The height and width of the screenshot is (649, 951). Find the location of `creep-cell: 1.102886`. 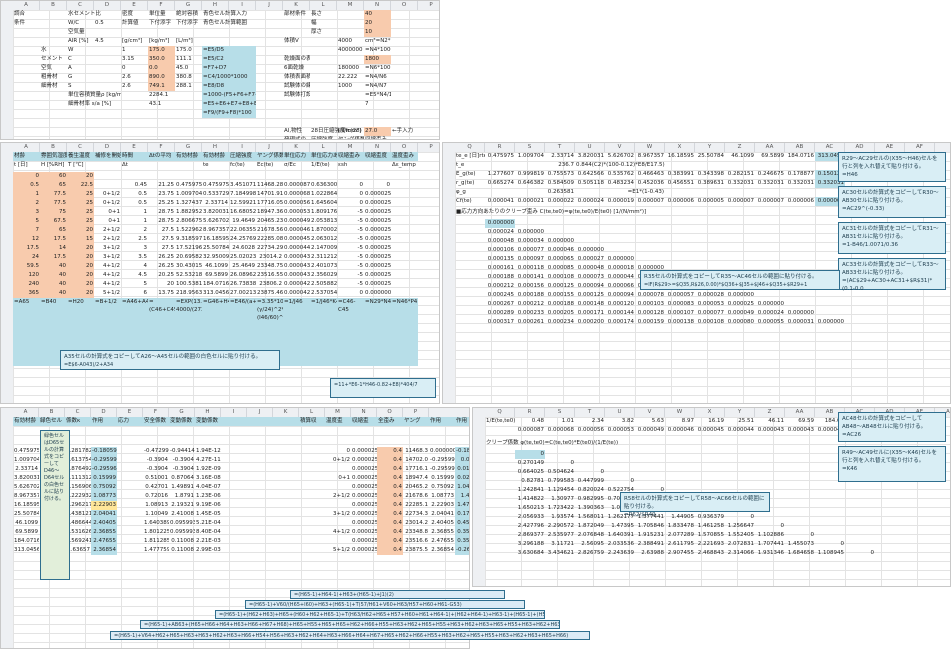

creep-cell: 1.102886 is located at coordinates (770, 535).